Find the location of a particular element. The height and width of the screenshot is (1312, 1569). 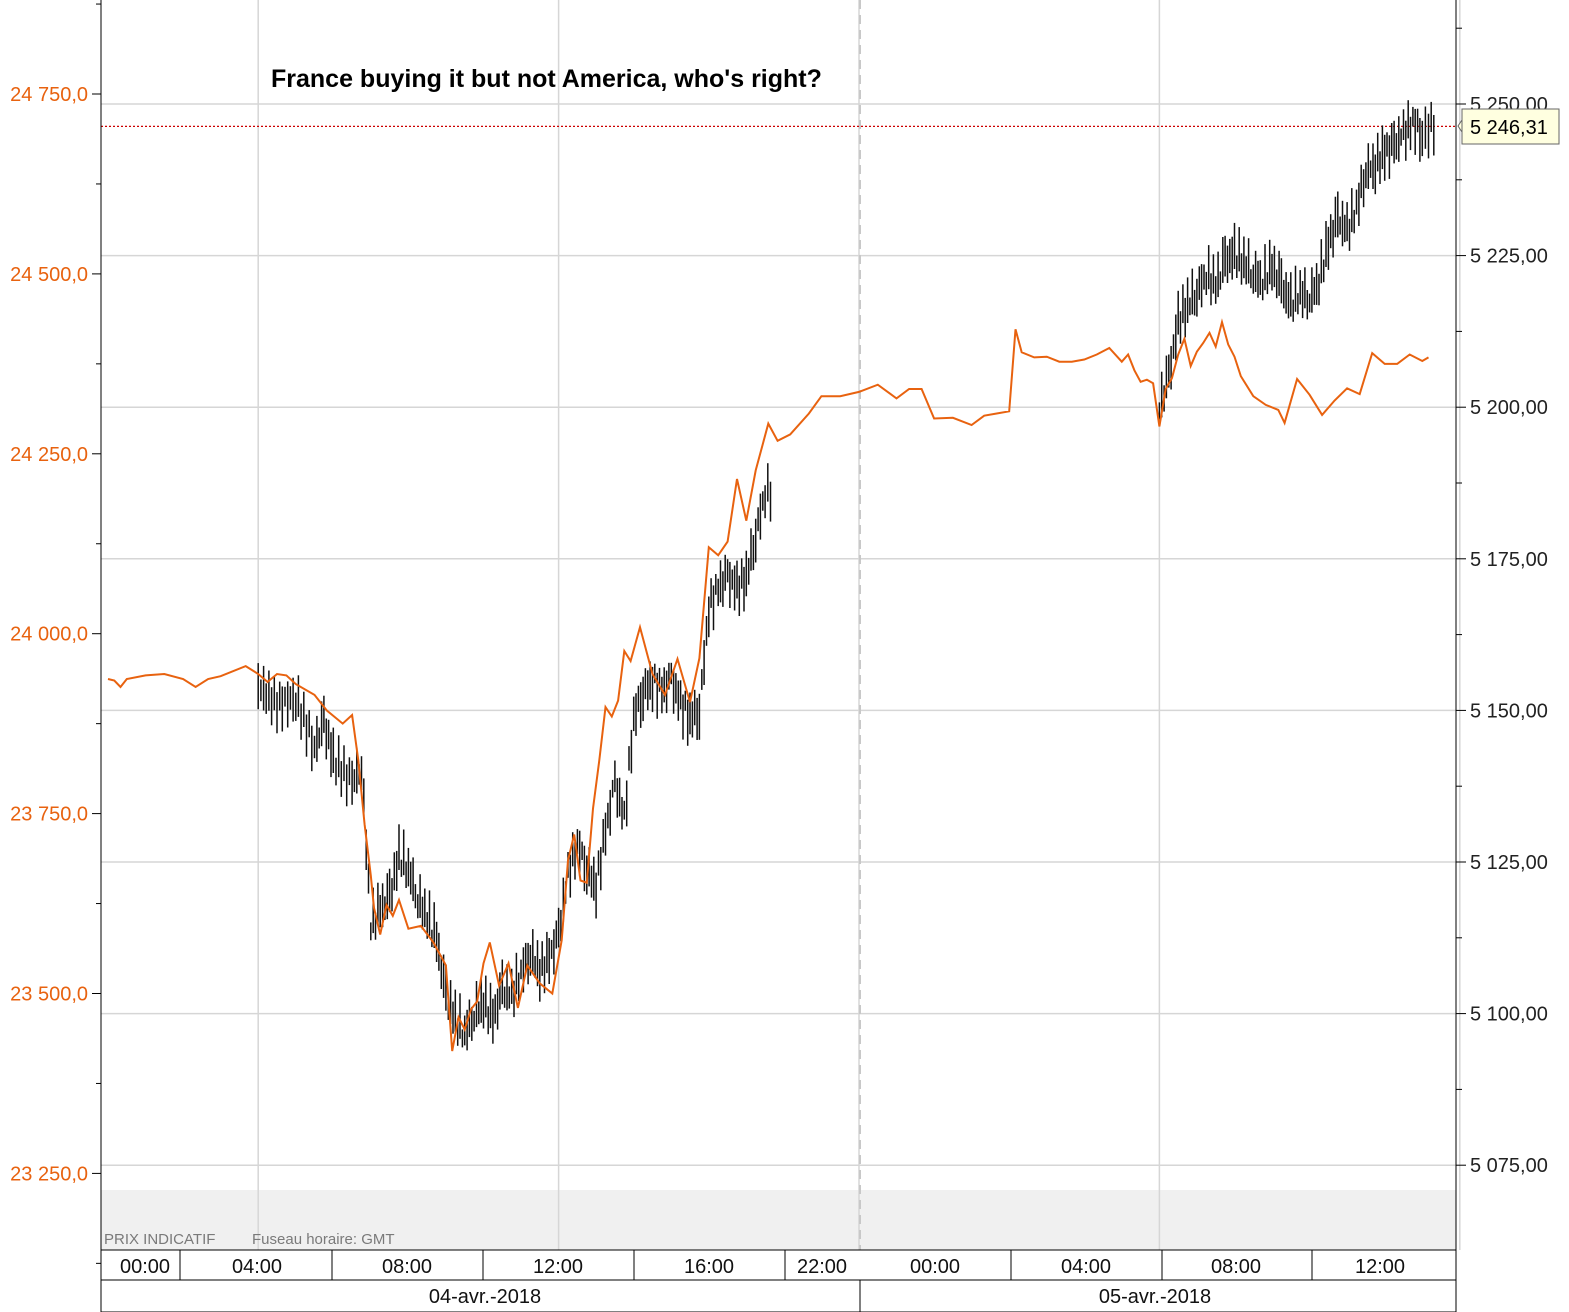

time-tick-label: 16:00 is located at coordinates (709, 1267).